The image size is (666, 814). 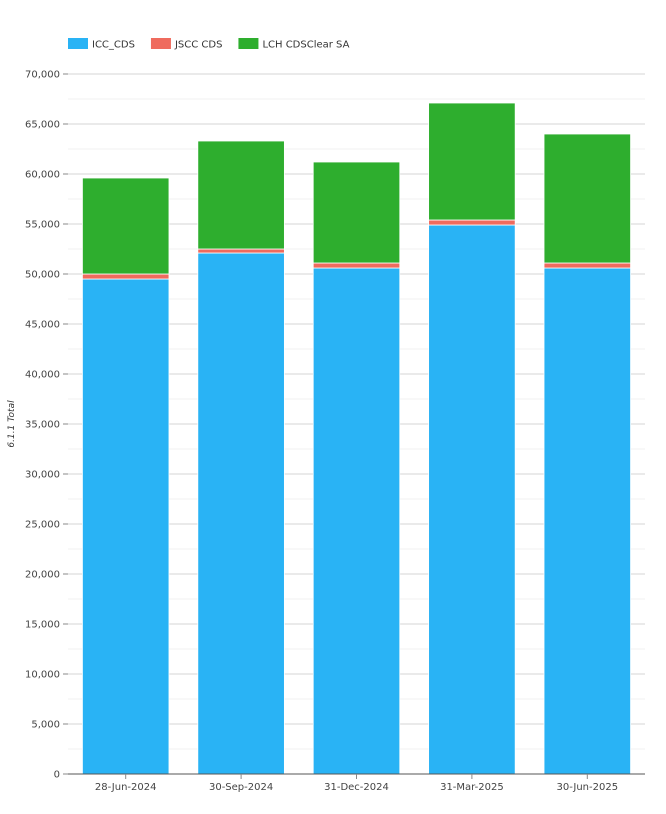 I want to click on legend-label: LCH CDSClear SA, so click(x=305, y=45).